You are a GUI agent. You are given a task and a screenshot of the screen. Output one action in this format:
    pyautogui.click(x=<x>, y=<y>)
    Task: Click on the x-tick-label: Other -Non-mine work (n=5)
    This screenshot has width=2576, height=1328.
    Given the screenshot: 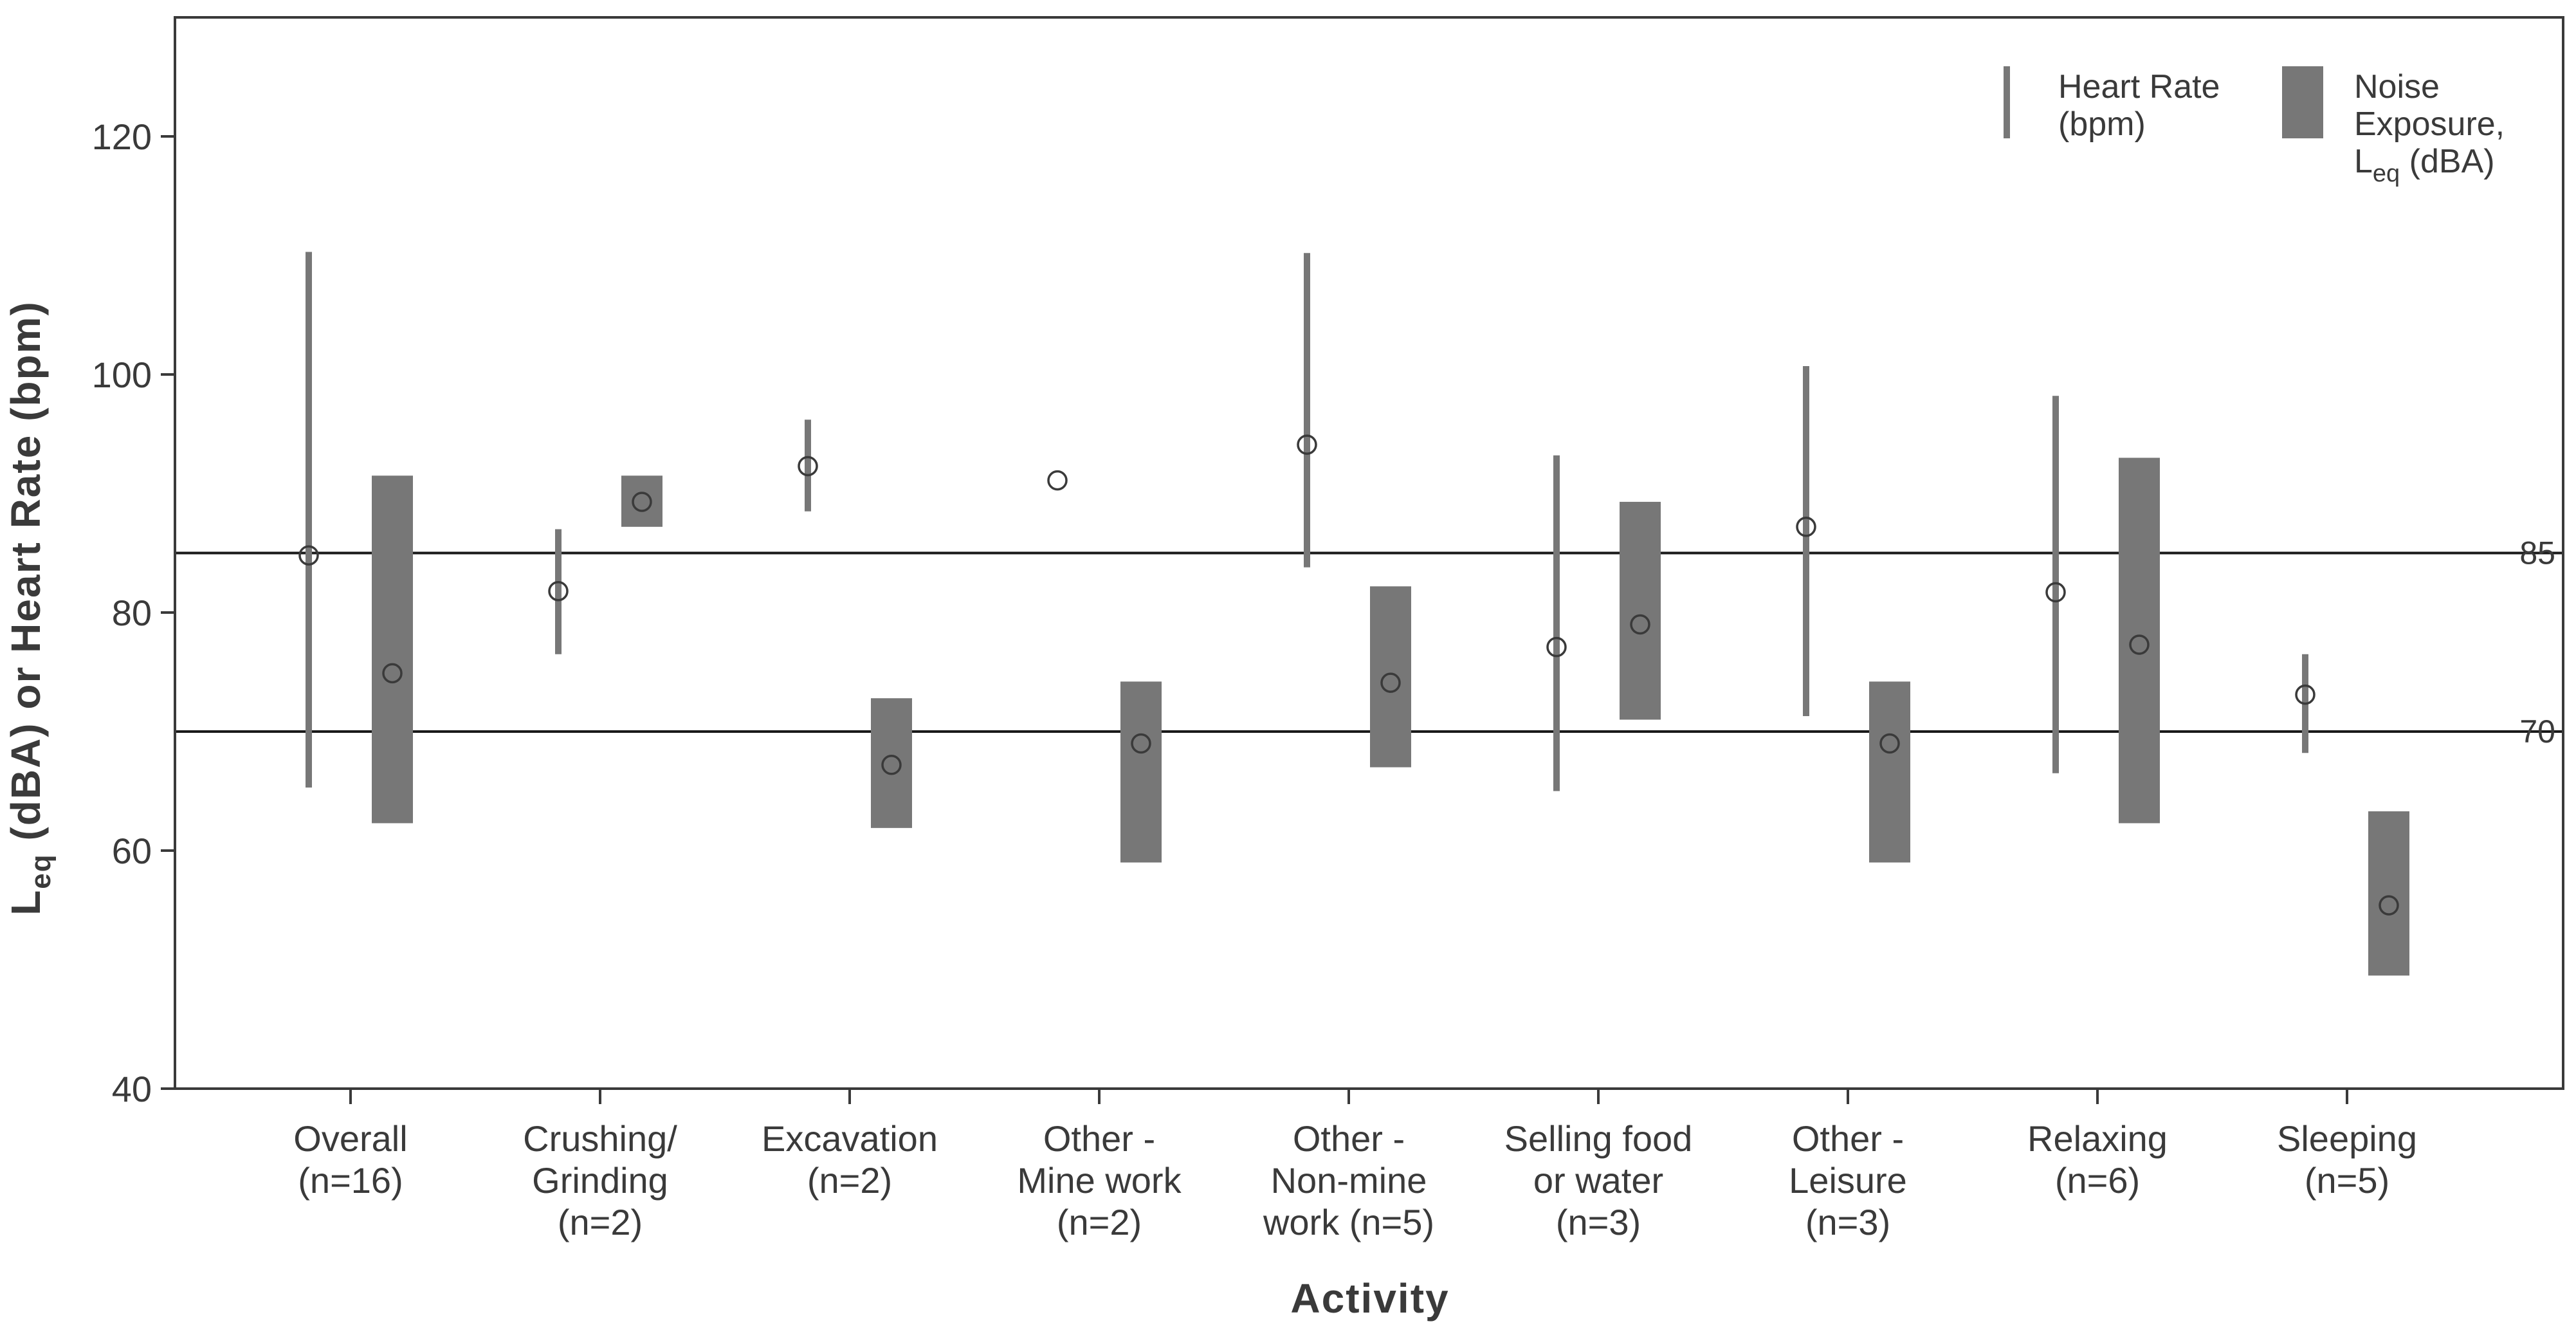 What is the action you would take?
    pyautogui.click(x=1348, y=1180)
    